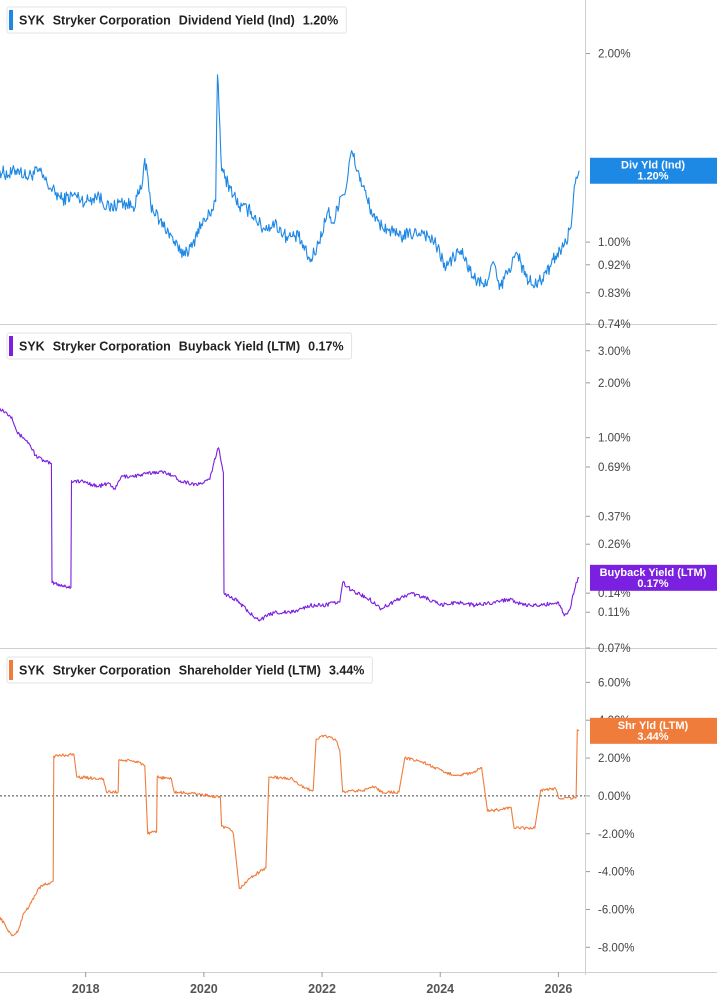  I want to click on y-tick-label: 0.37%, so click(614, 517).